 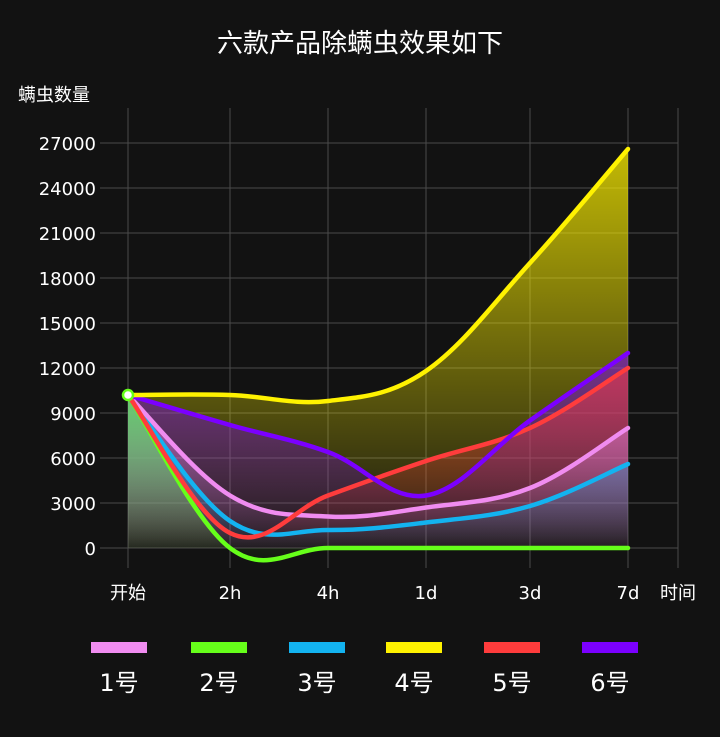 What do you see at coordinates (67, 279) in the screenshot?
I see `y-tick-label: 18000` at bounding box center [67, 279].